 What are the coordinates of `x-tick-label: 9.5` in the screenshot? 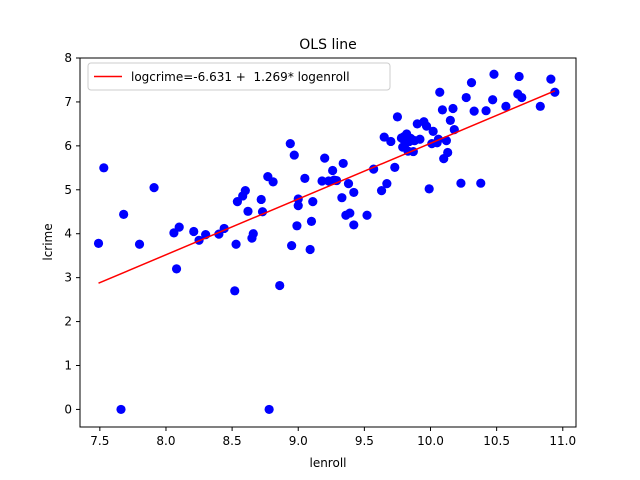 It's located at (364, 441).